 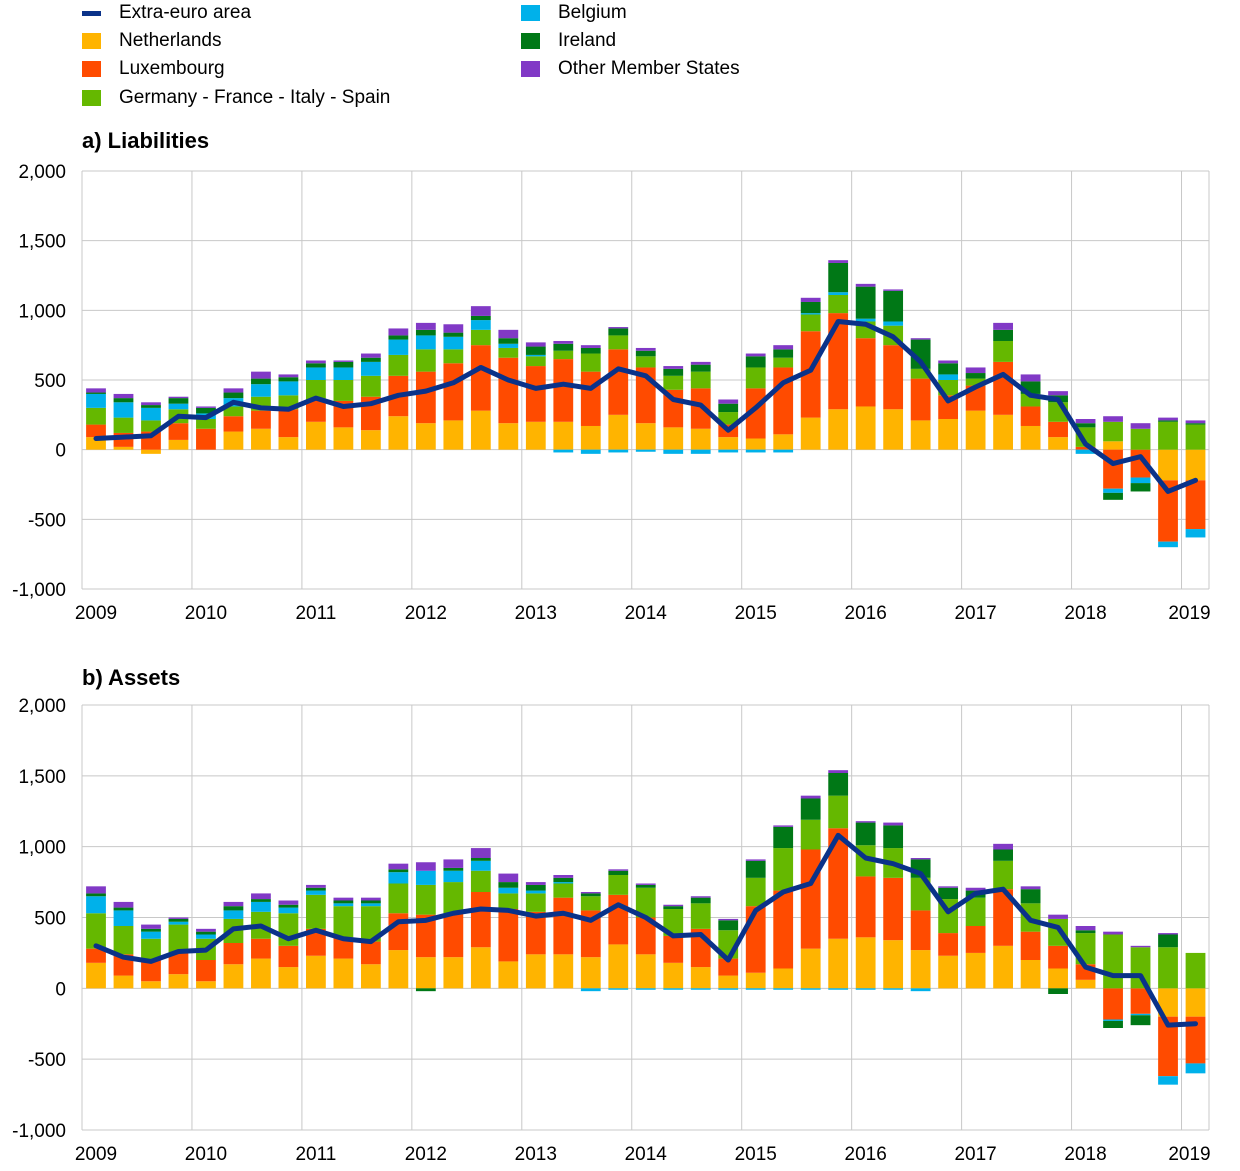 I want to click on x-tick-label: 2017, so click(x=975, y=1154).